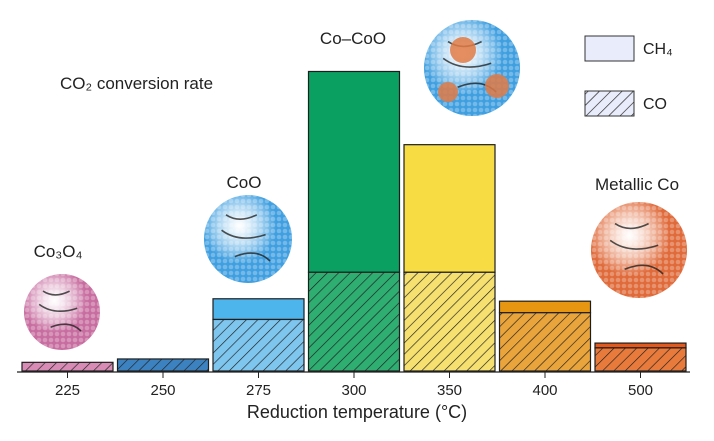  What do you see at coordinates (544, 390) in the screenshot?
I see `x-tick-label: 400` at bounding box center [544, 390].